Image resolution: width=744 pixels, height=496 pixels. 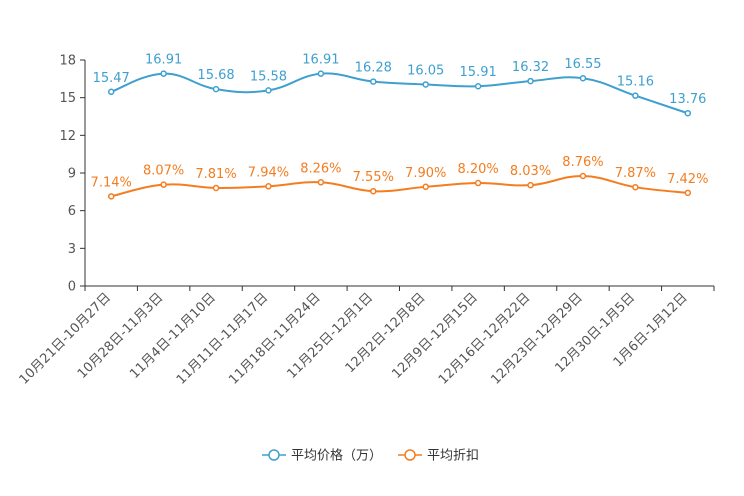 I want to click on data-label: 8.03%, so click(x=530, y=171).